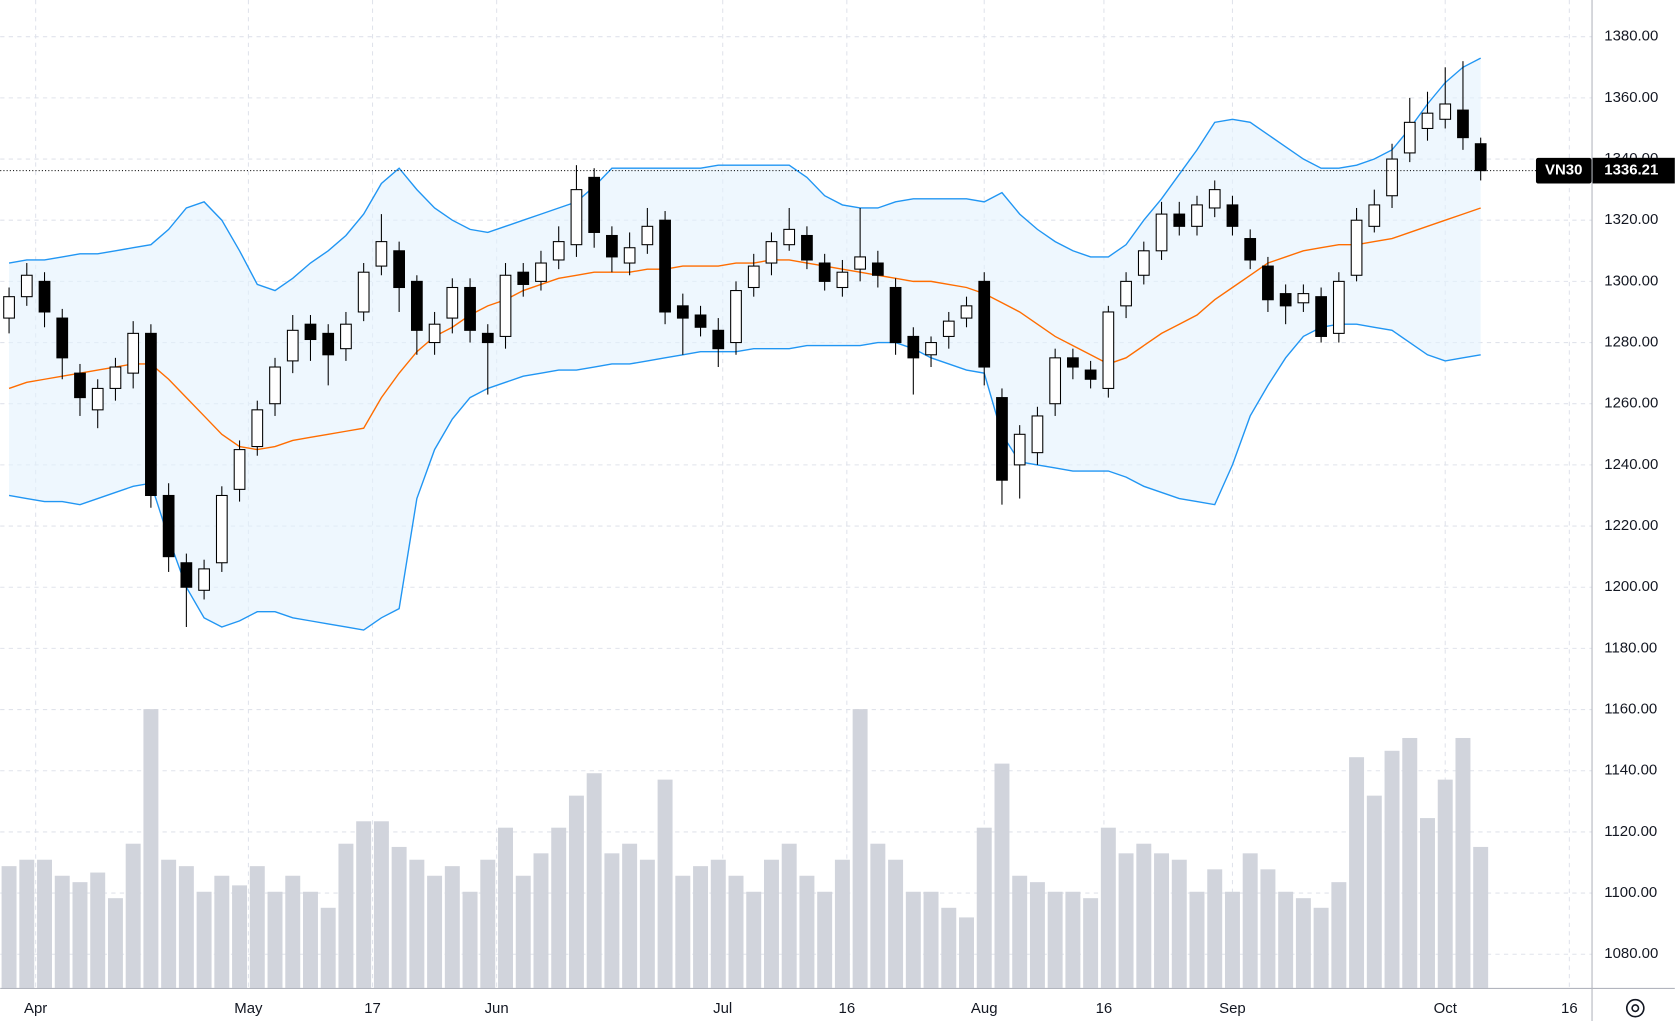 This screenshot has width=1675, height=1021. Describe the element at coordinates (497, 1008) in the screenshot. I see `x-tick-label: Jun` at that location.